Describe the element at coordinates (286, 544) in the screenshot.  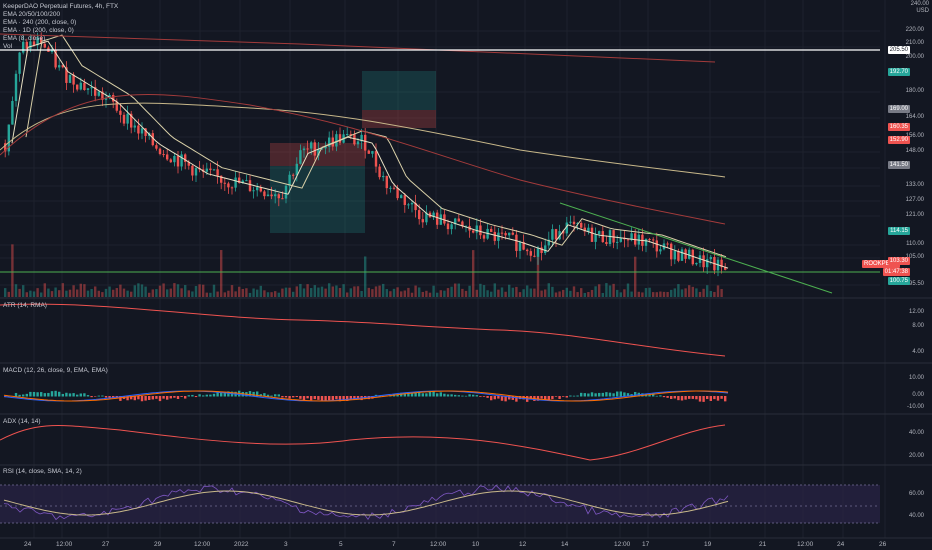
I see `time-tick: 3` at that location.